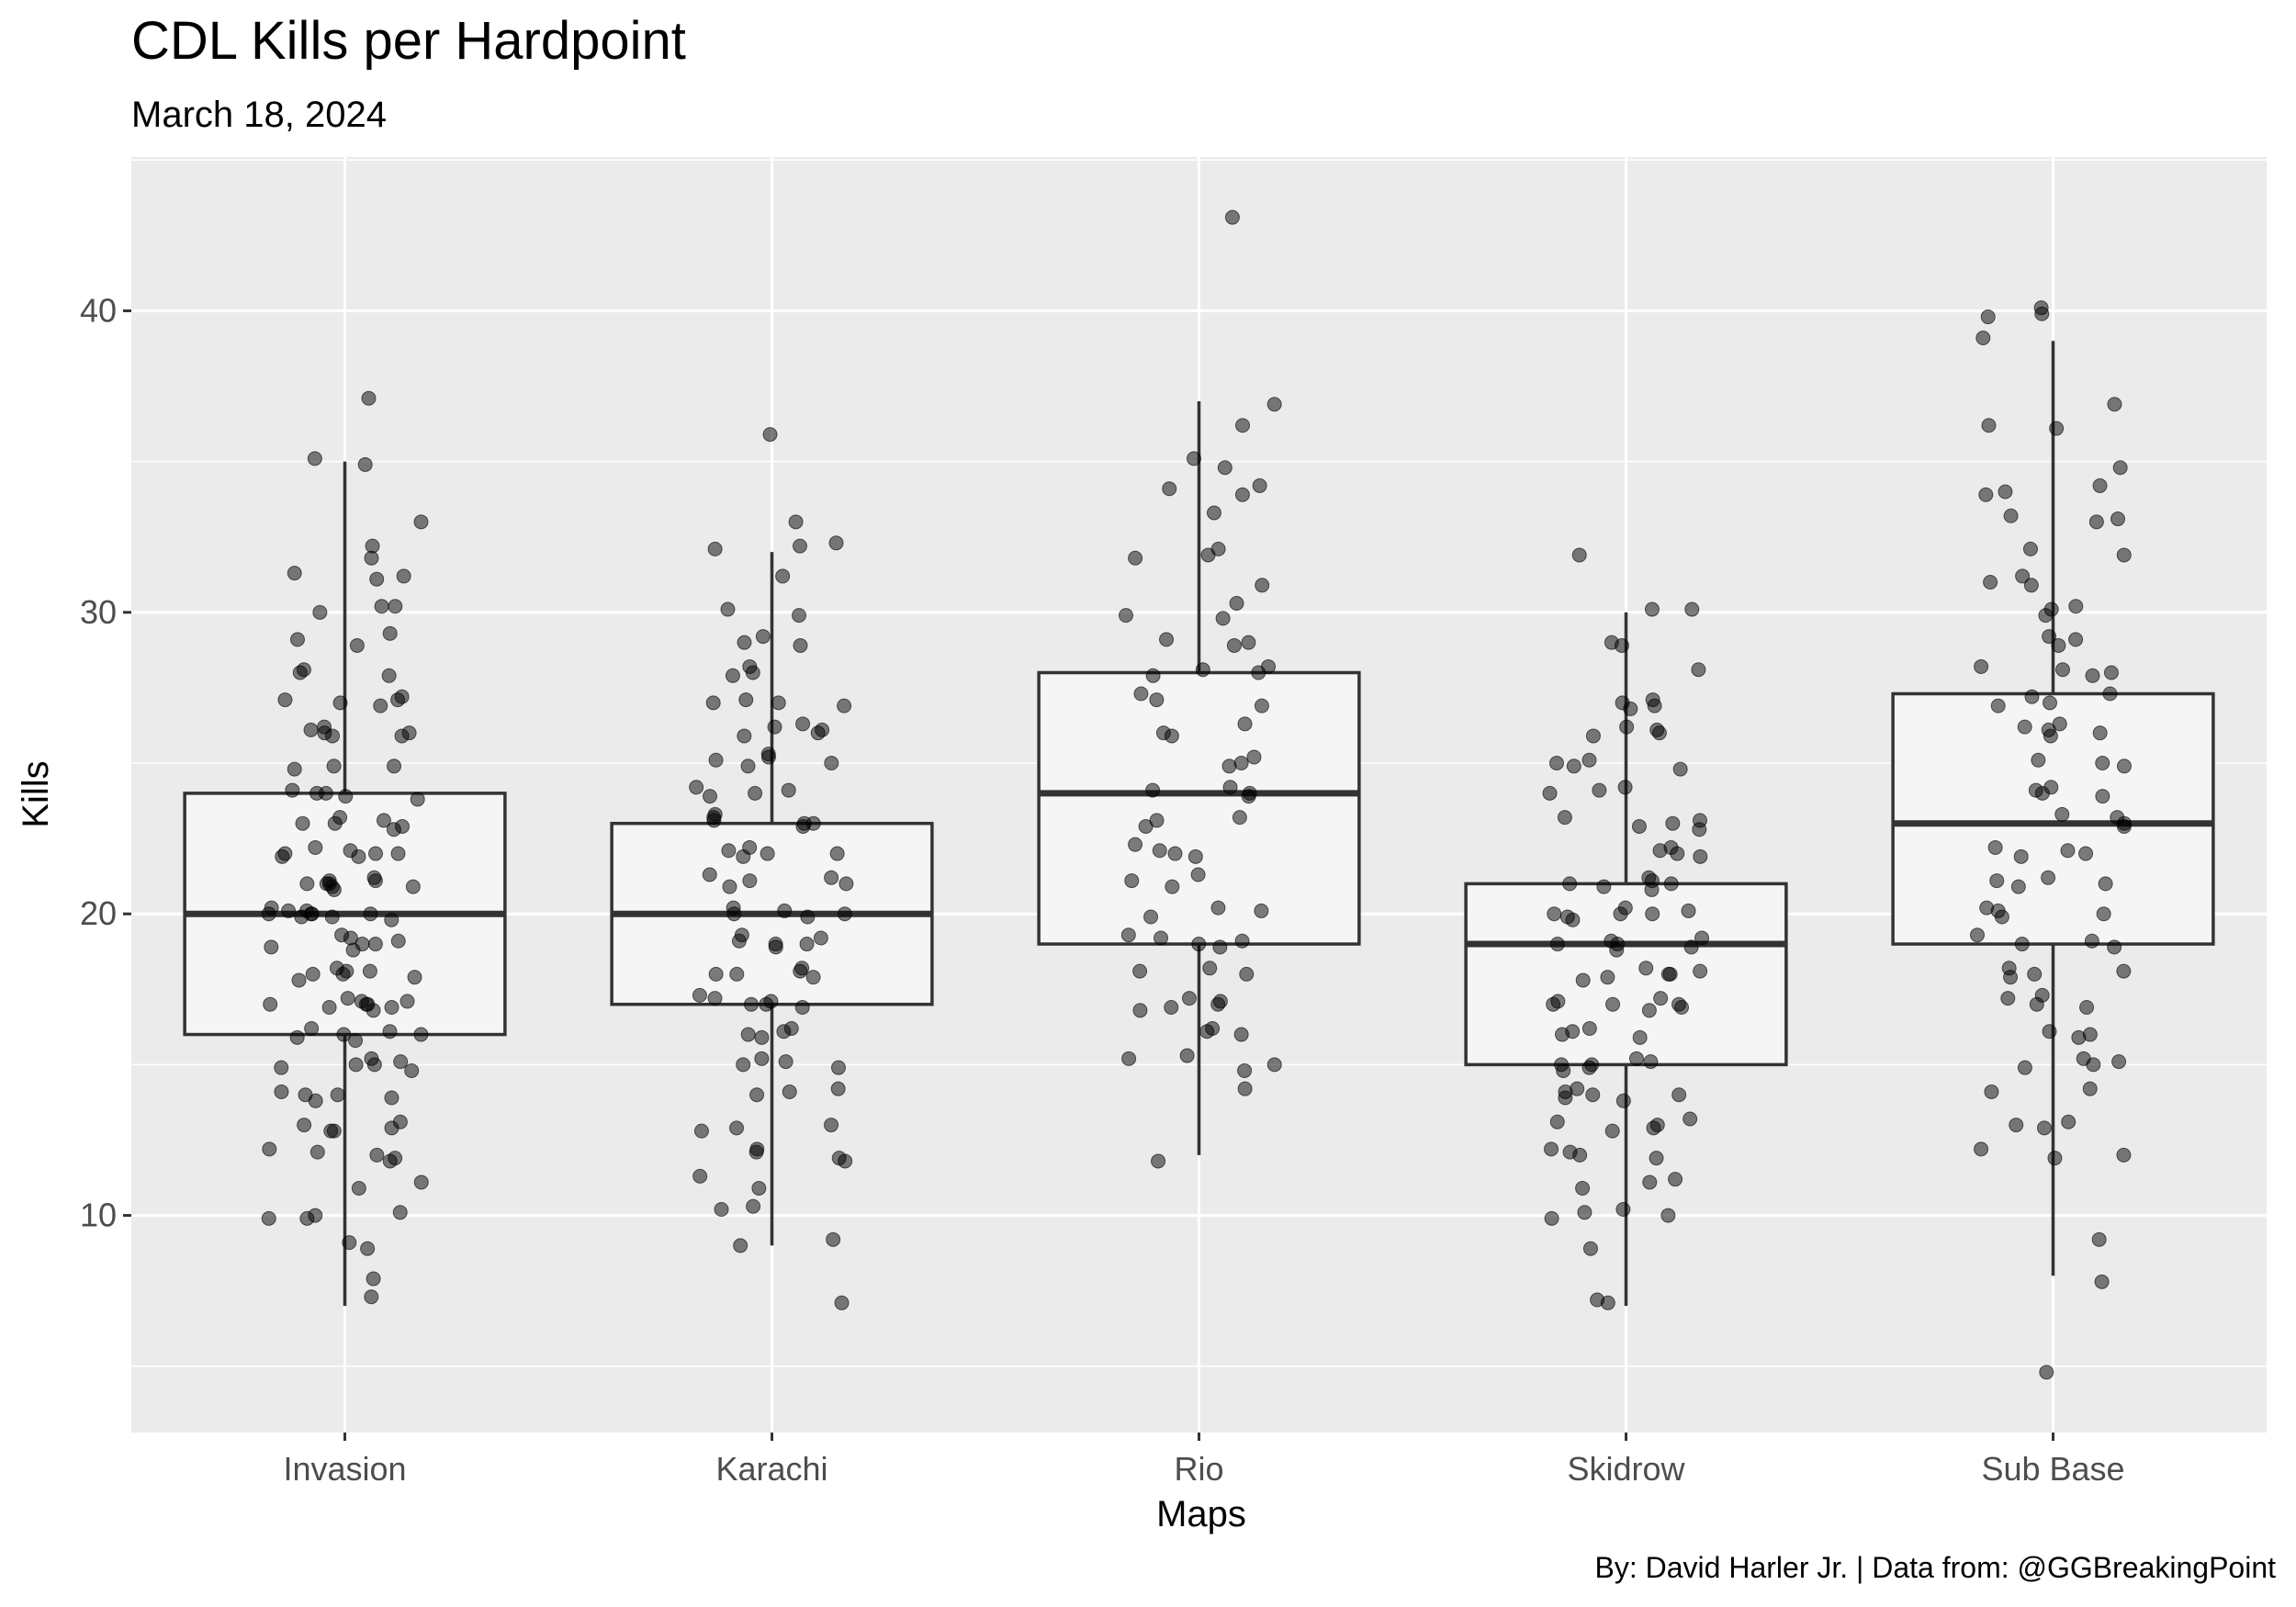 The height and width of the screenshot is (1607, 2296). I want to click on y-tick-label: 10, so click(98, 1215).